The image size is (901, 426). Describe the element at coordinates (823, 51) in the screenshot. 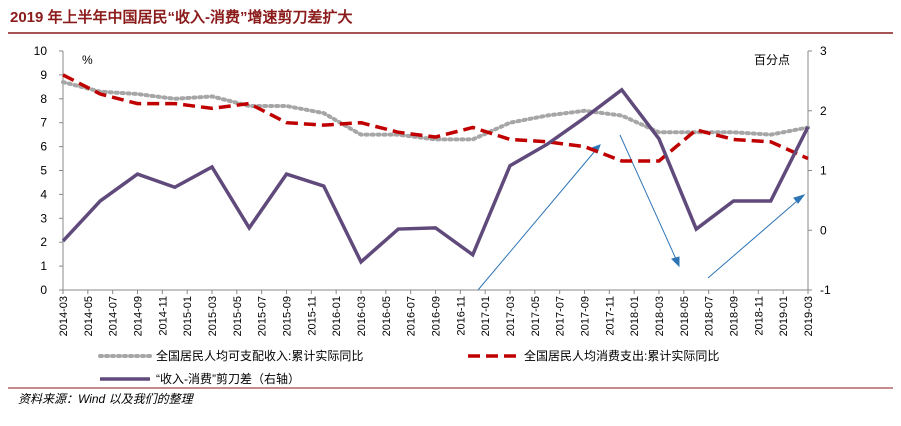

I see `y2-tick-label: 3` at that location.